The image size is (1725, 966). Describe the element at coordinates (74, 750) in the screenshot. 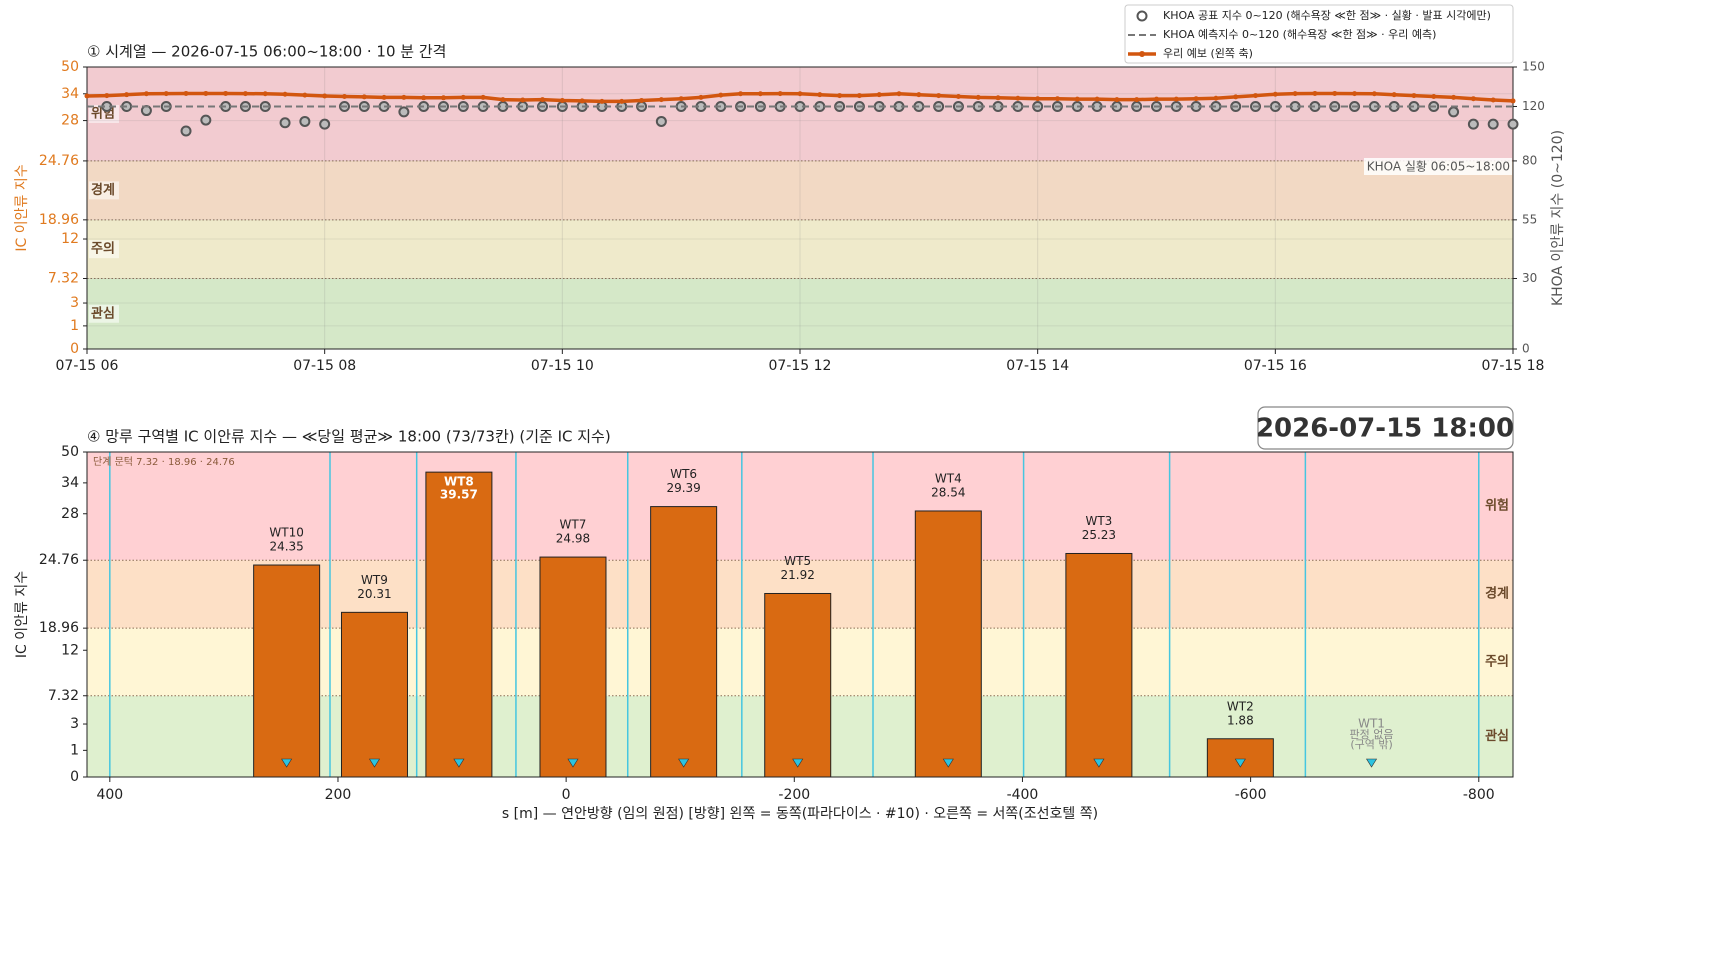

I see `y-tick-label: 1` at that location.